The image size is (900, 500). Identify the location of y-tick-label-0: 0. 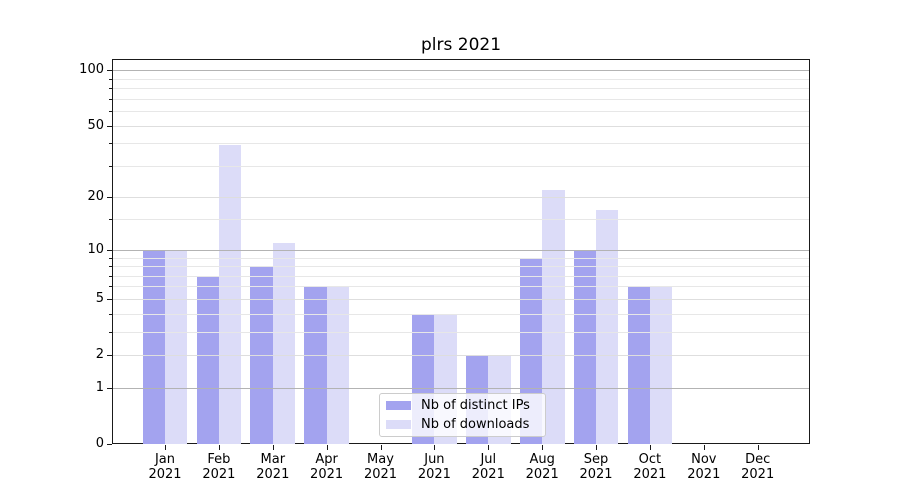
(99, 443).